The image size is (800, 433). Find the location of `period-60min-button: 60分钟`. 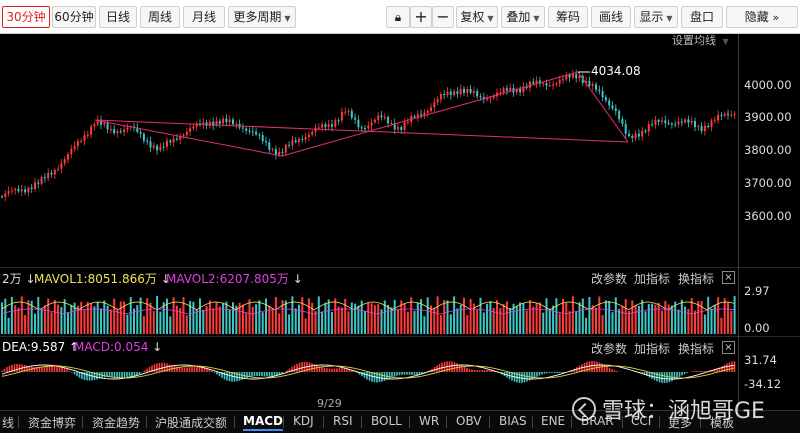

period-60min-button: 60分钟 is located at coordinates (74, 17).